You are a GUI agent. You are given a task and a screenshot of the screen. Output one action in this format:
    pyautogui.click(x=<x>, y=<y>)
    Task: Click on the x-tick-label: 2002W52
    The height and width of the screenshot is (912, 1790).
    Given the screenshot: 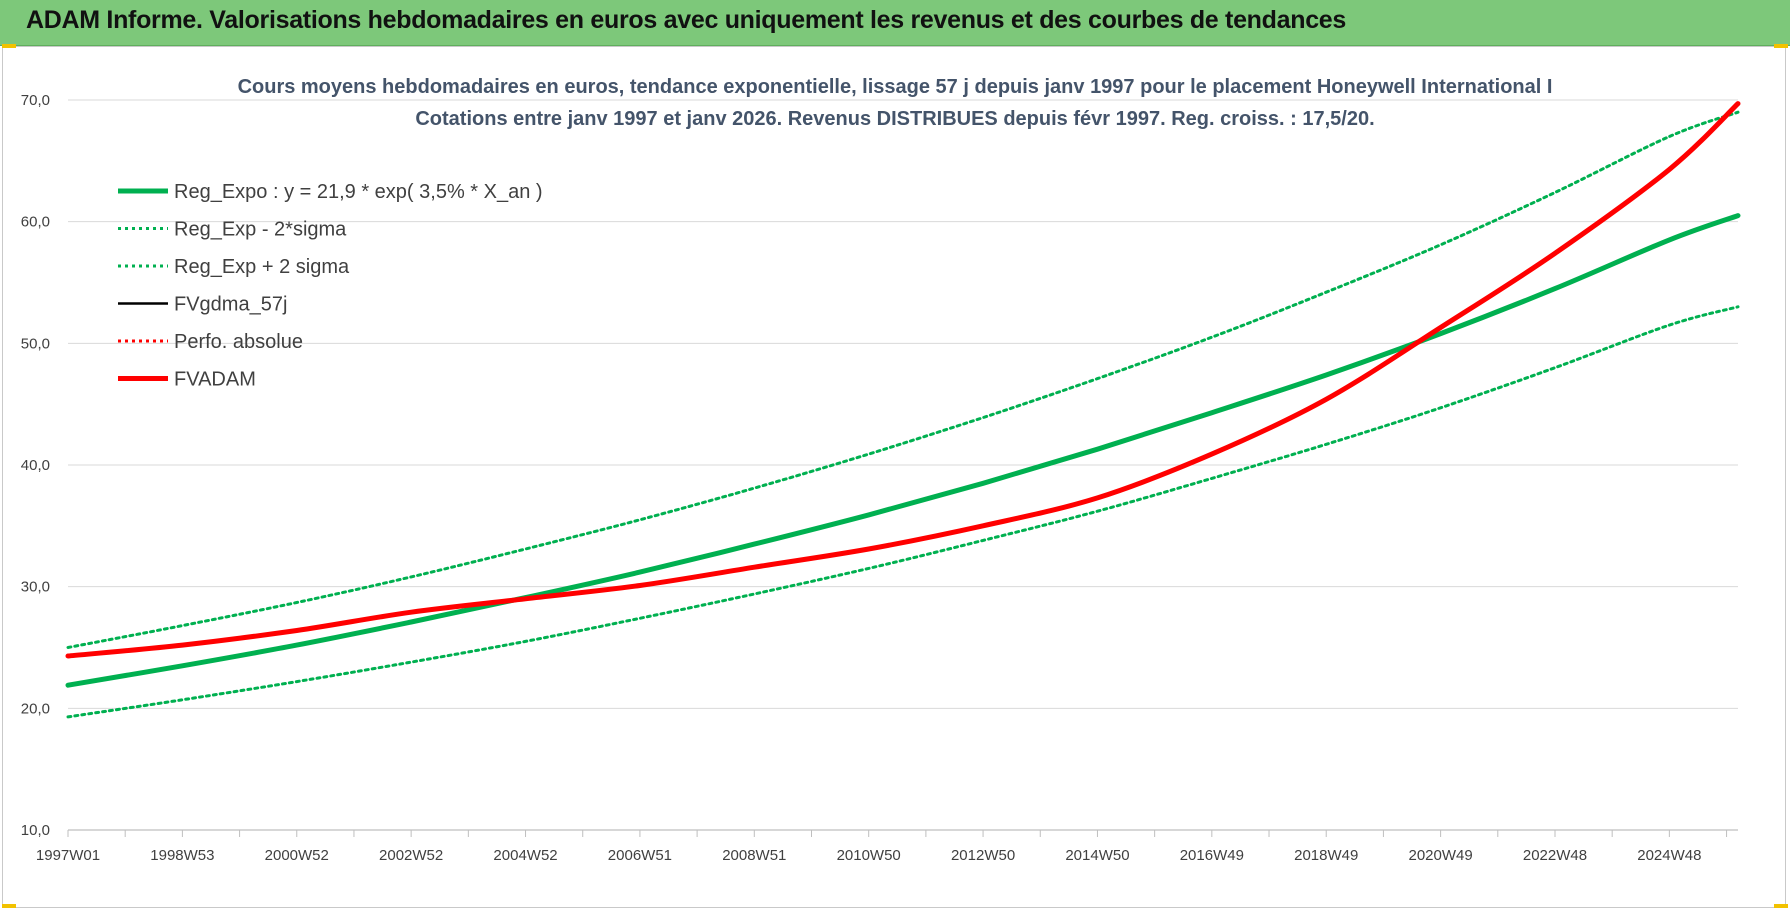 What is the action you would take?
    pyautogui.click(x=411, y=855)
    